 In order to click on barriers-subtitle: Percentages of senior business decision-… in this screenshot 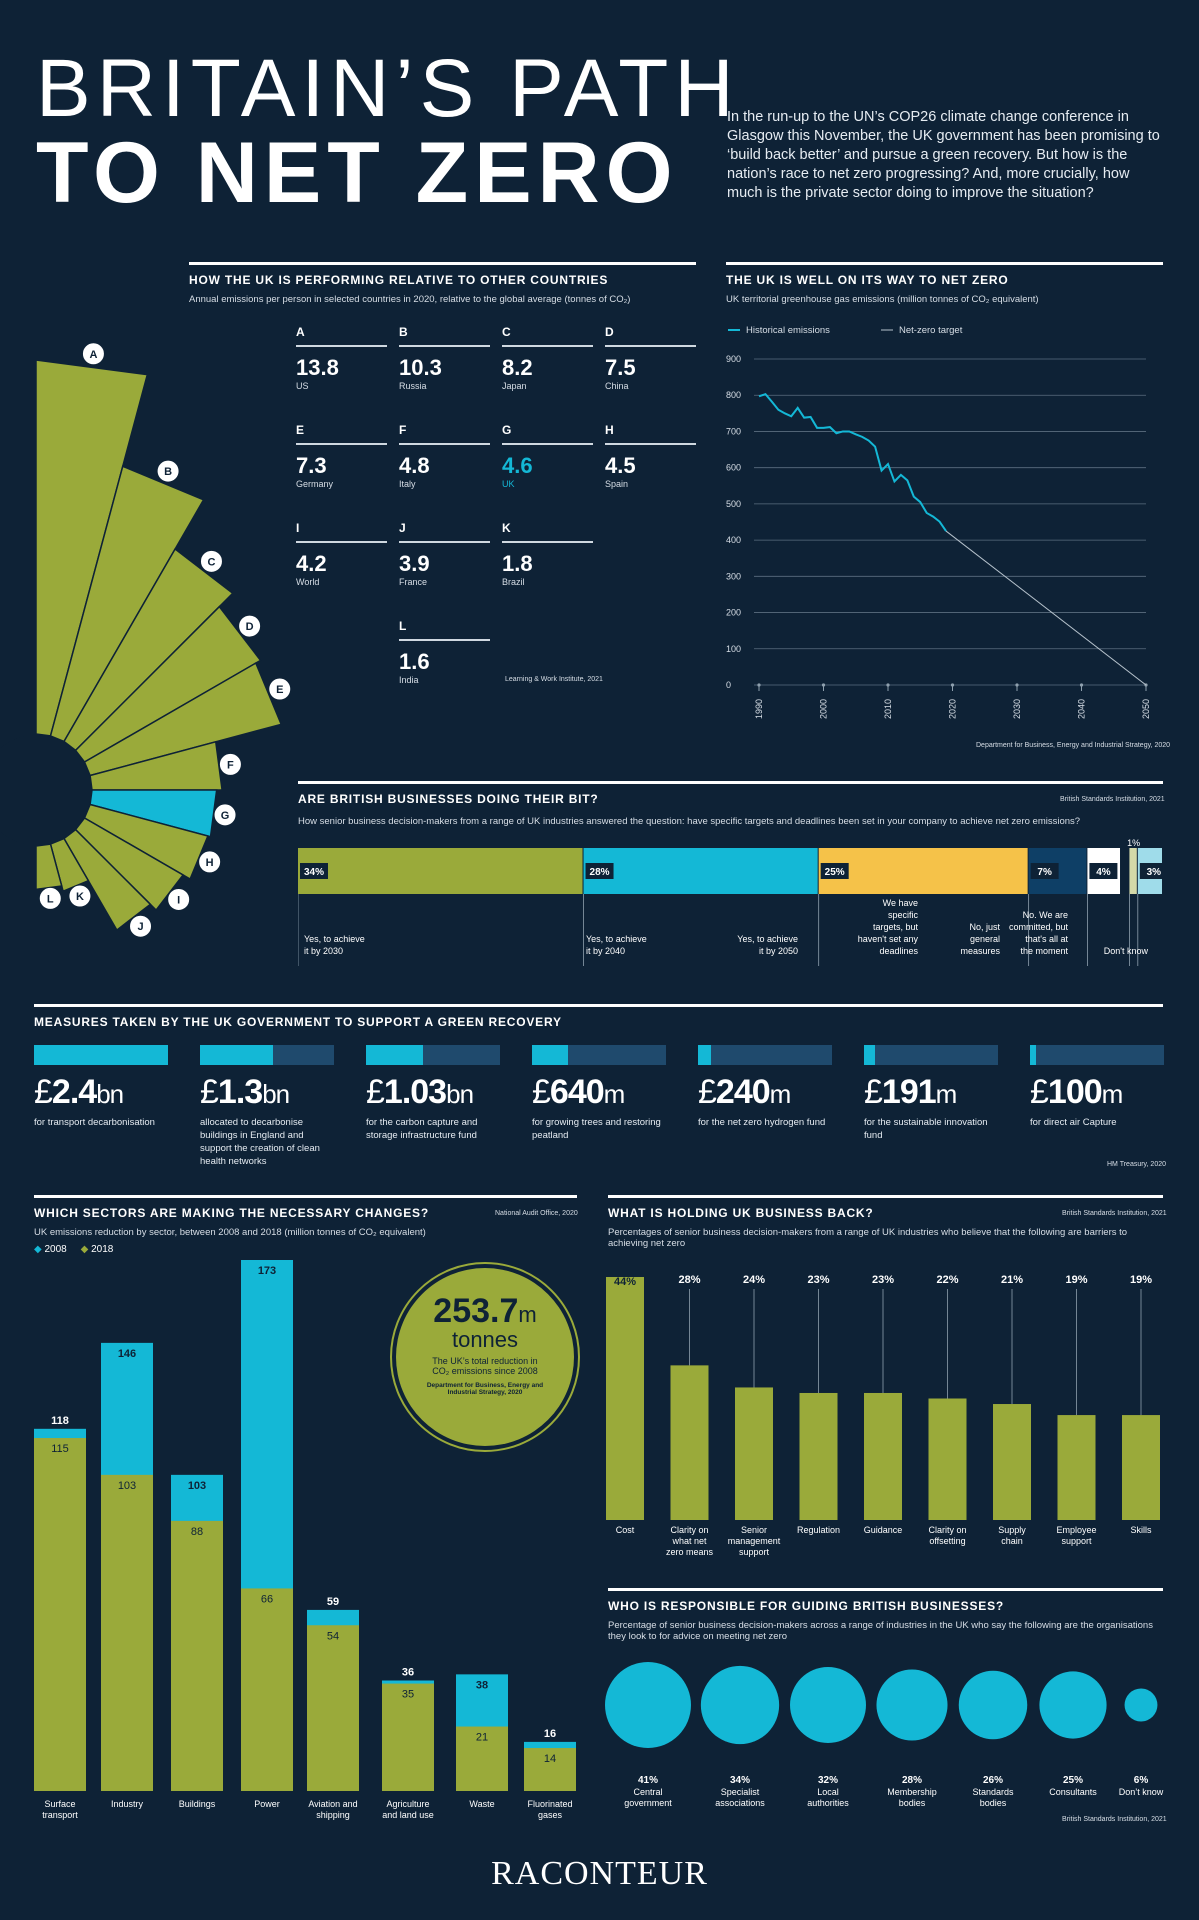, I will do `click(868, 1238)`.